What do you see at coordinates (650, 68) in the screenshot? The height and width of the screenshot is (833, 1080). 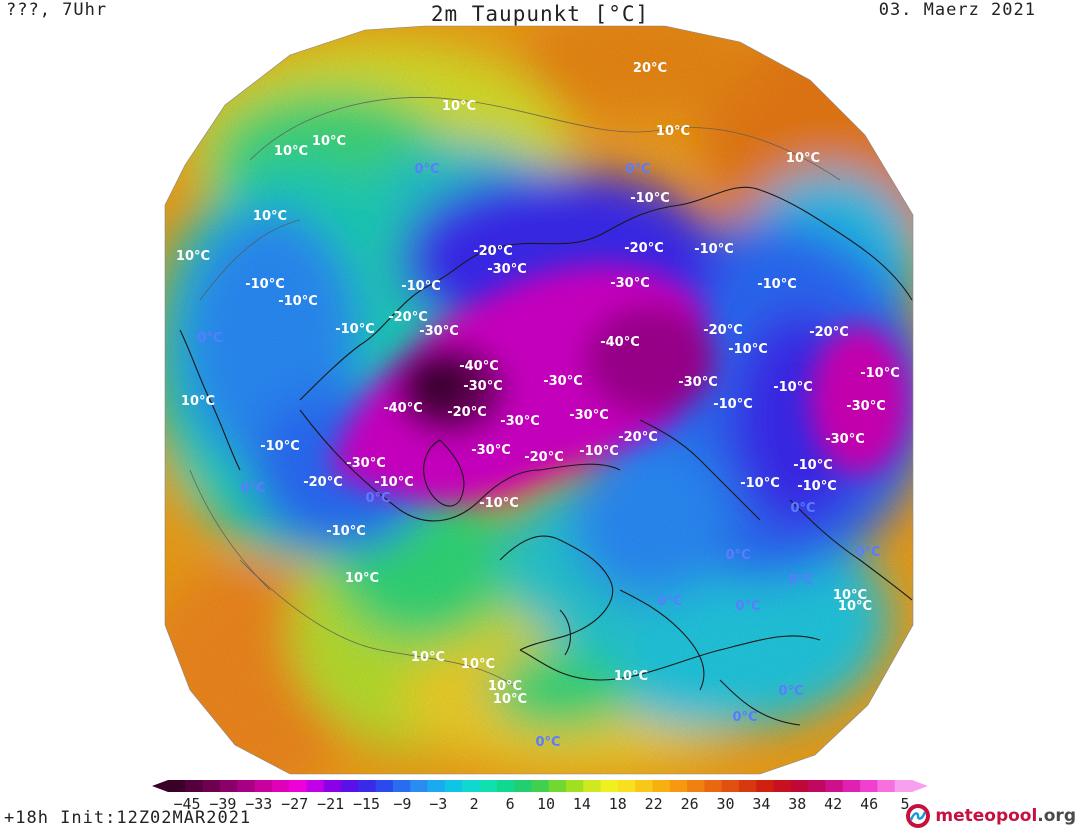 I see `isotherm-label: 20°C` at bounding box center [650, 68].